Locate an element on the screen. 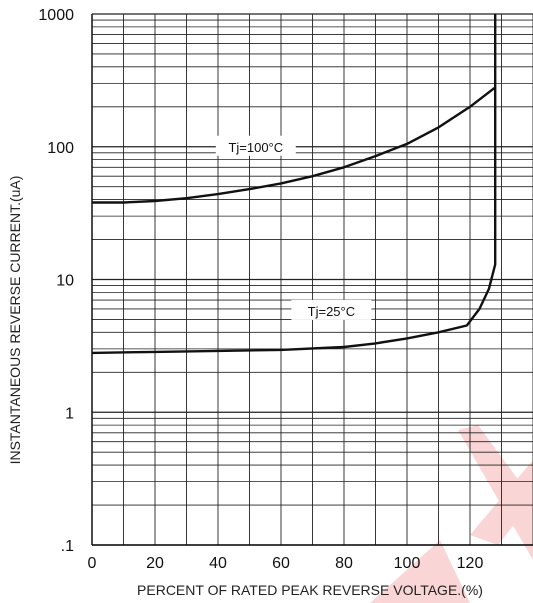 The width and height of the screenshot is (533, 603). y-tick-label: 1000 is located at coordinates (56, 15).